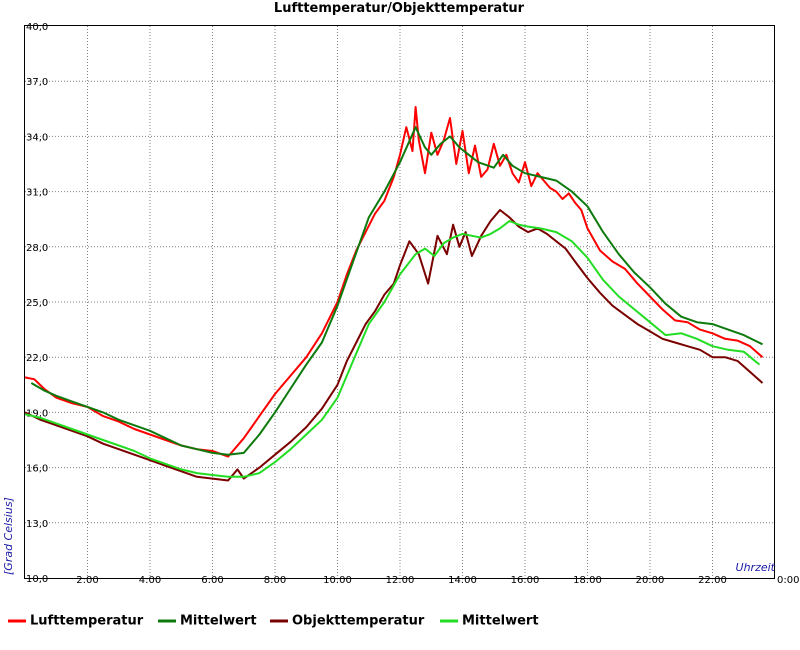 This screenshot has height=650, width=800. What do you see at coordinates (399, 8) in the screenshot?
I see `chart-title: Lufttemperatur/Objekttemperatur` at bounding box center [399, 8].